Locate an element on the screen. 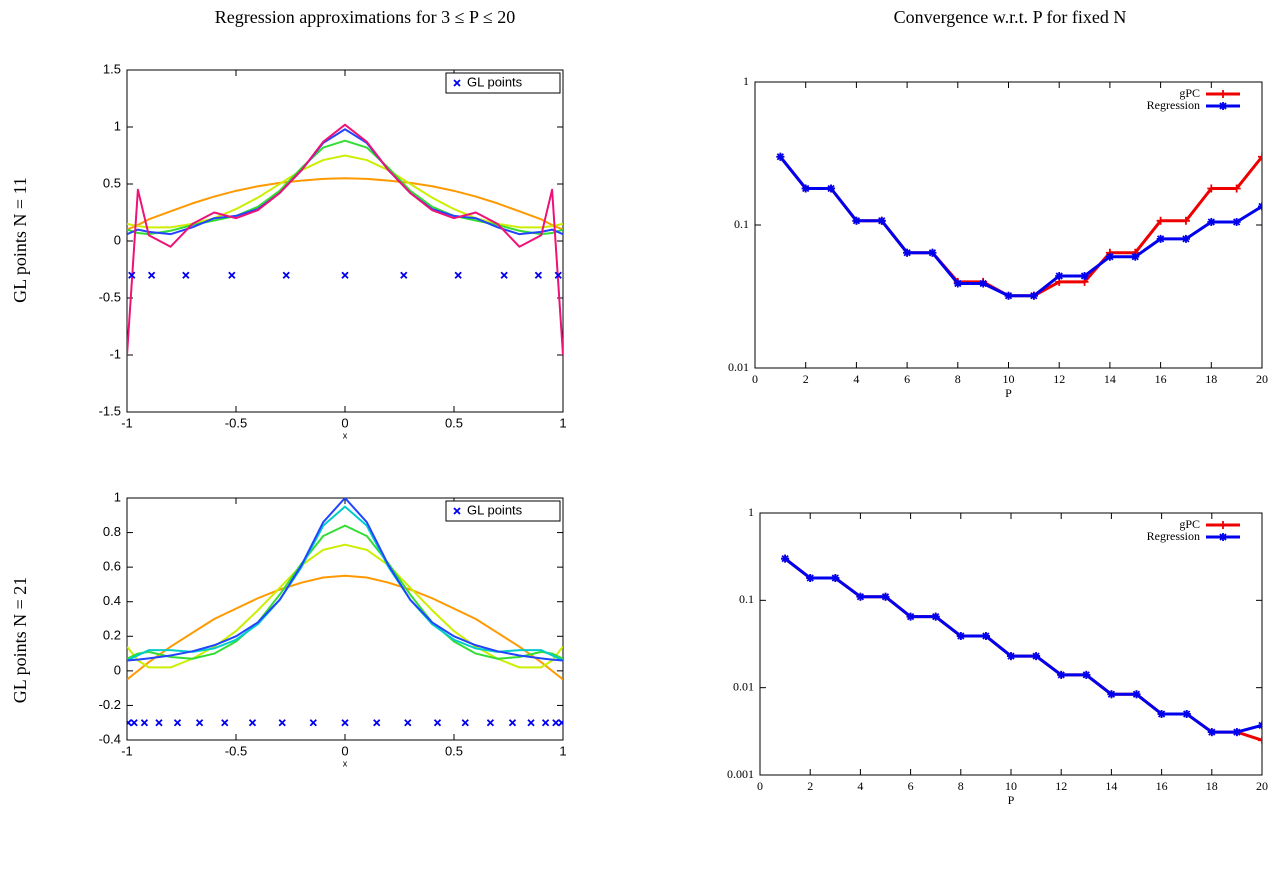 The width and height of the screenshot is (1279, 876). y-tick-label: 0.5 is located at coordinates (112, 182).